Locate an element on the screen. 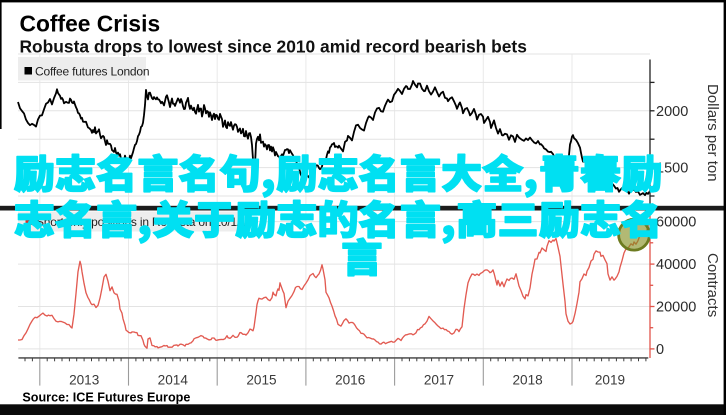  svg-text: 2015 is located at coordinates (261, 380).